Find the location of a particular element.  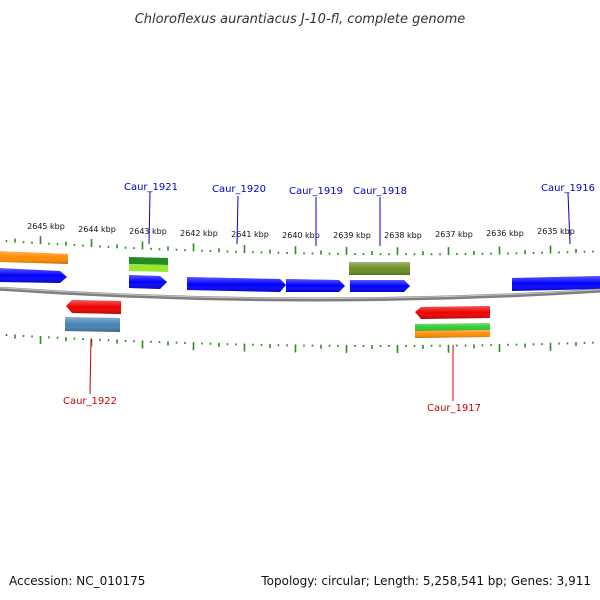

gene-label-caur-1922: Caur_1922 is located at coordinates (90, 401).